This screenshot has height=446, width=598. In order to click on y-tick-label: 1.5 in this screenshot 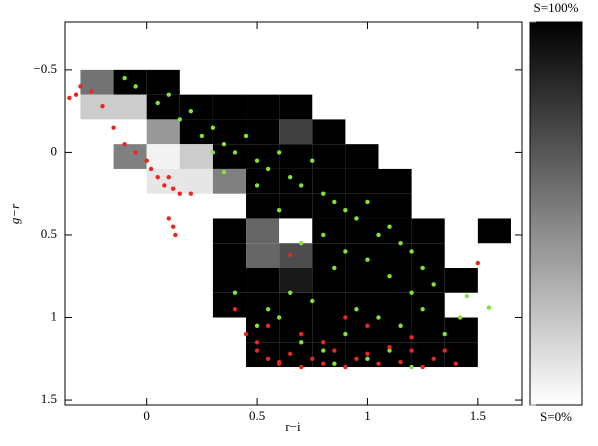, I will do `click(49, 398)`.